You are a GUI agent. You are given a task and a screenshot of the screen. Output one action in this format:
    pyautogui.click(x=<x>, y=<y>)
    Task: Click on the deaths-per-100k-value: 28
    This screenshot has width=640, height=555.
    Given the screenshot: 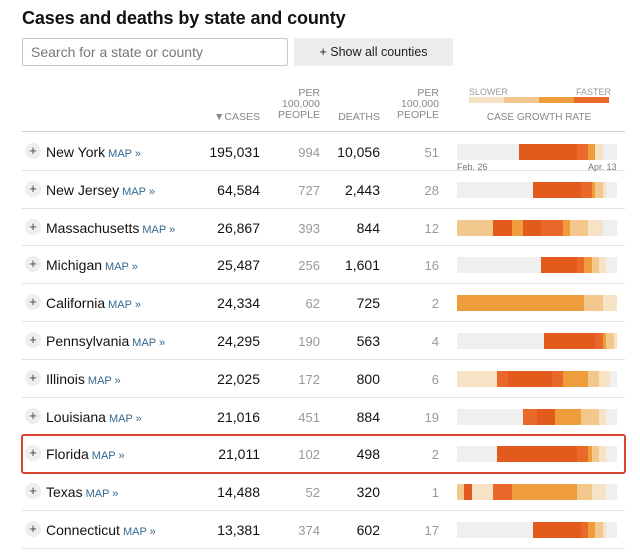 What is the action you would take?
    pyautogui.click(x=431, y=190)
    